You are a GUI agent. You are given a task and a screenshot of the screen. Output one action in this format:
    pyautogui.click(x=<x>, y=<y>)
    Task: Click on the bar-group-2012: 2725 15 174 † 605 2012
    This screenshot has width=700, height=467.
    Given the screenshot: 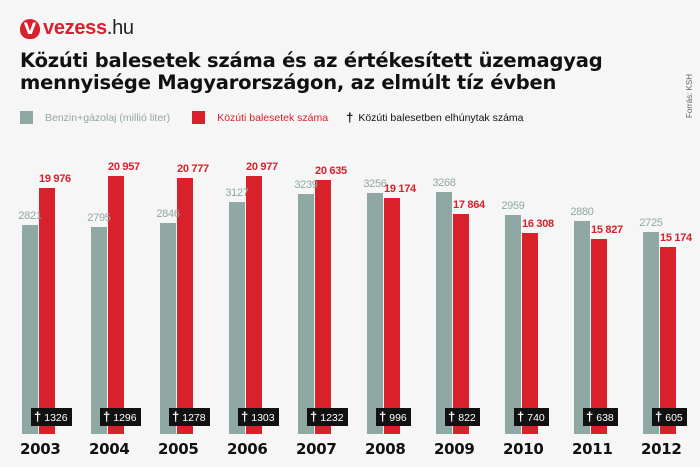 What is the action you would take?
    pyautogui.click(x=669, y=233)
    